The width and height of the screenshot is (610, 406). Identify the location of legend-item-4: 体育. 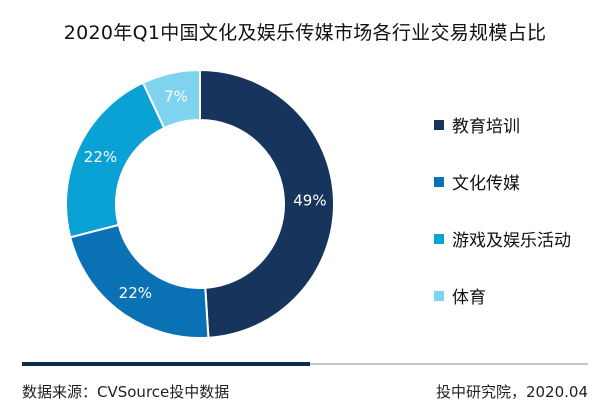
(460, 295).